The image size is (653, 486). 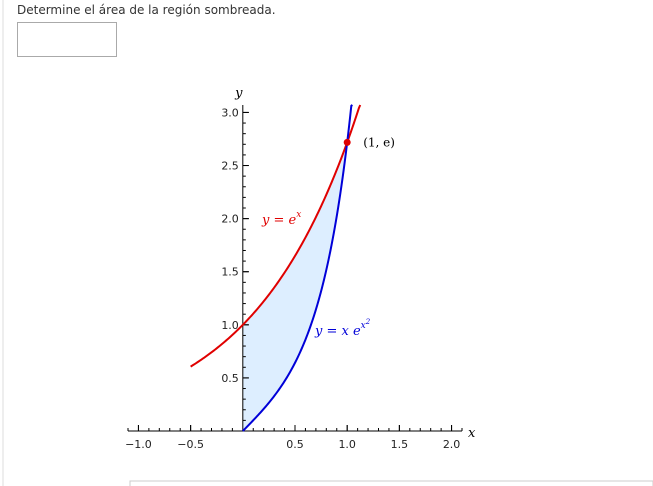 What do you see at coordinates (368, 322) in the screenshot?
I see `curve-label-supsup: 2` at bounding box center [368, 322].